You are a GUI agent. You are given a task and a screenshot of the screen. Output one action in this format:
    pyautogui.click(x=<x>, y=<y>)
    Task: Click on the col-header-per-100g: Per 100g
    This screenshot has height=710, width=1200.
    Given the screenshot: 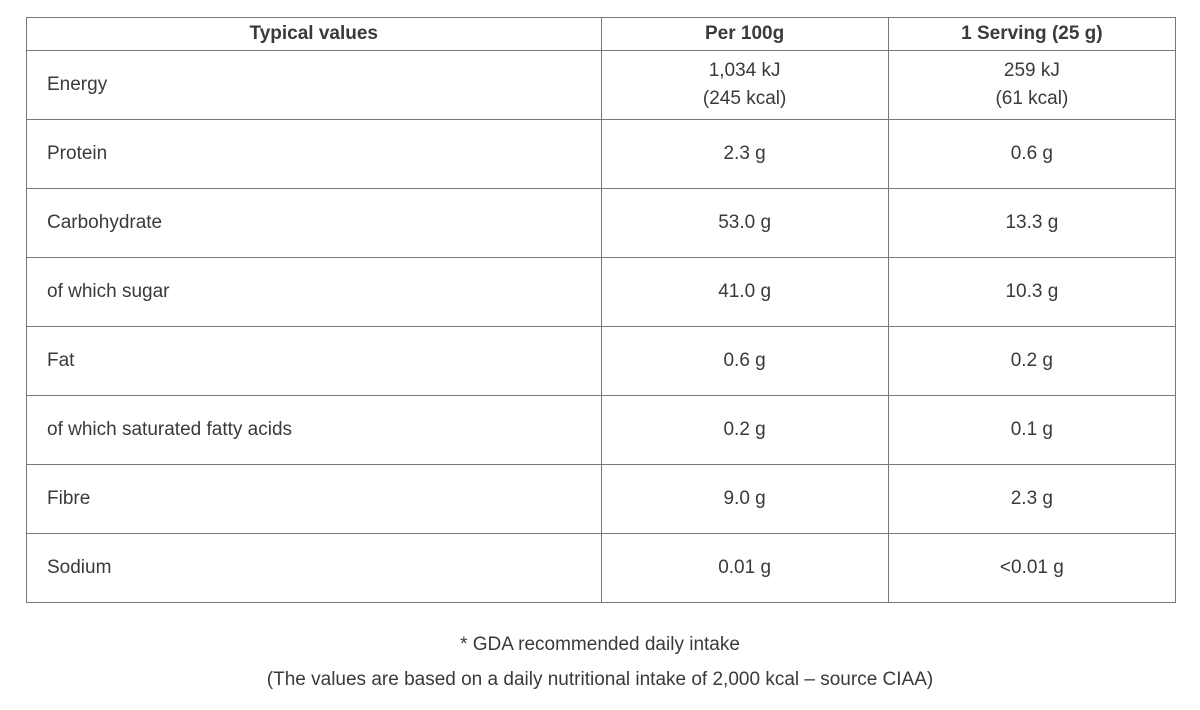 What is the action you would take?
    pyautogui.click(x=744, y=34)
    